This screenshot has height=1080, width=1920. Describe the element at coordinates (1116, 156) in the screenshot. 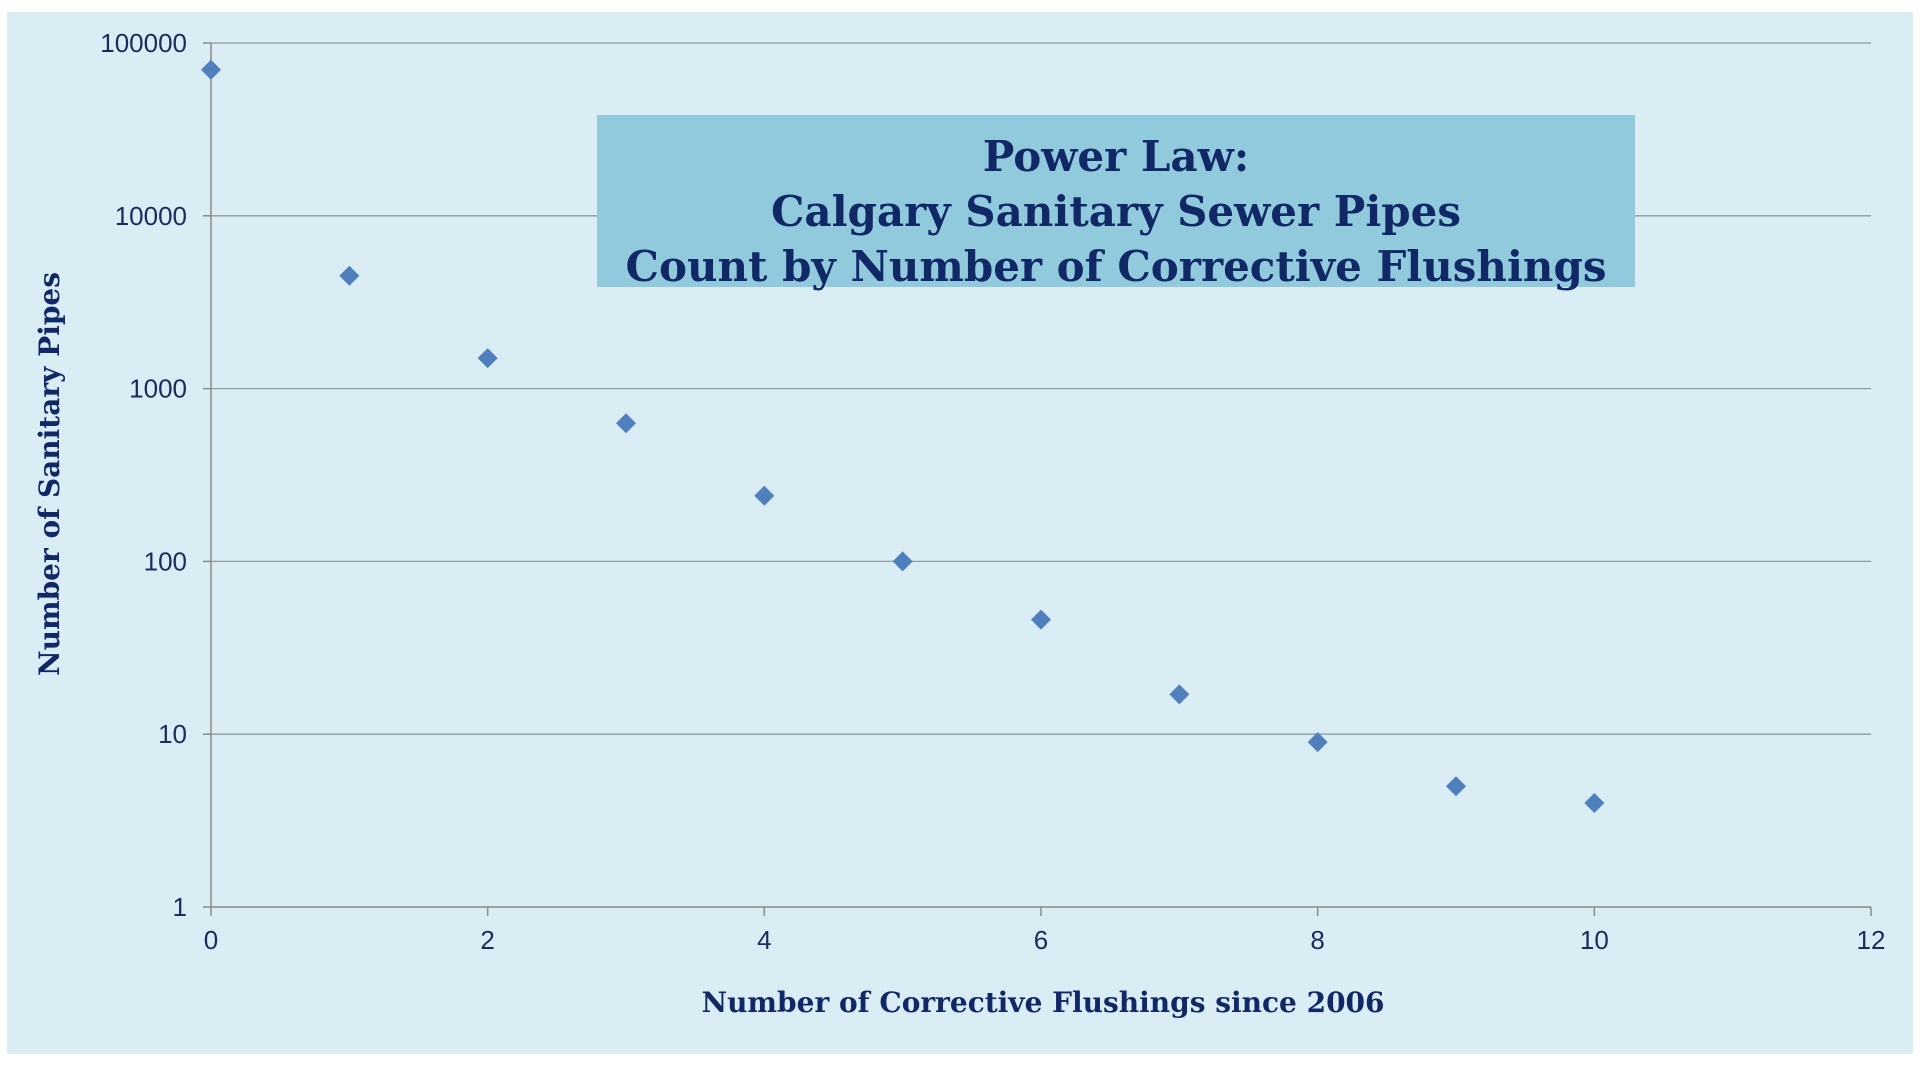

I see `chart-title-line-1: Power Law:` at that location.